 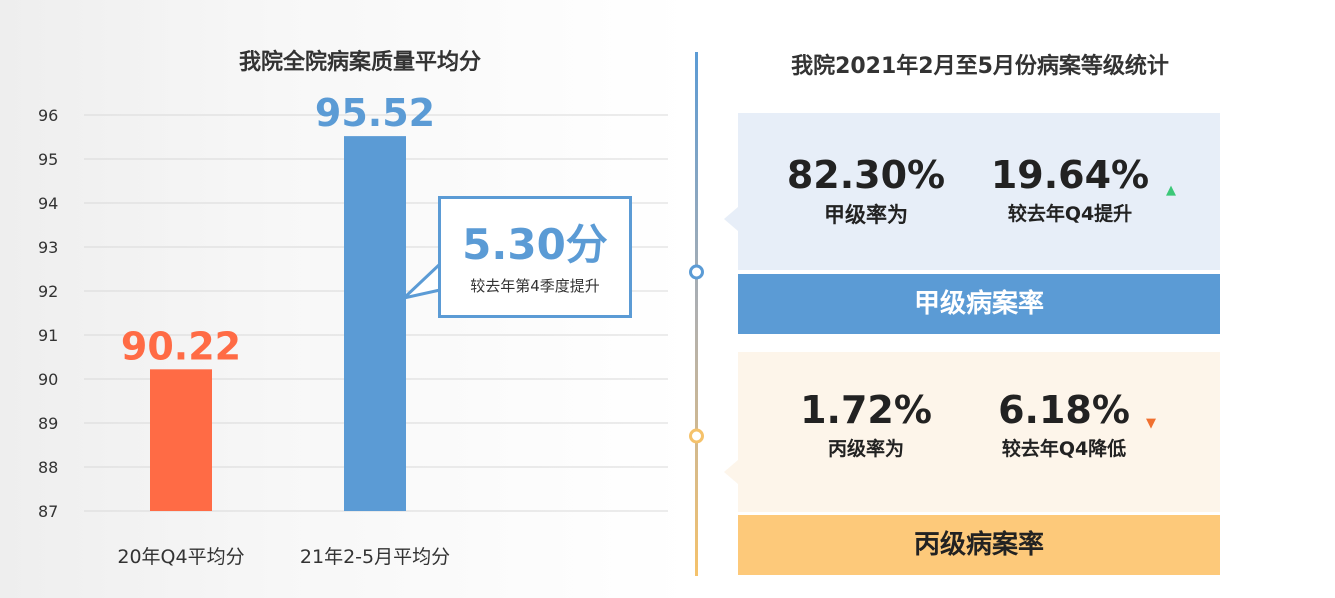 What do you see at coordinates (48, 379) in the screenshot?
I see `y-tick-label: 90` at bounding box center [48, 379].